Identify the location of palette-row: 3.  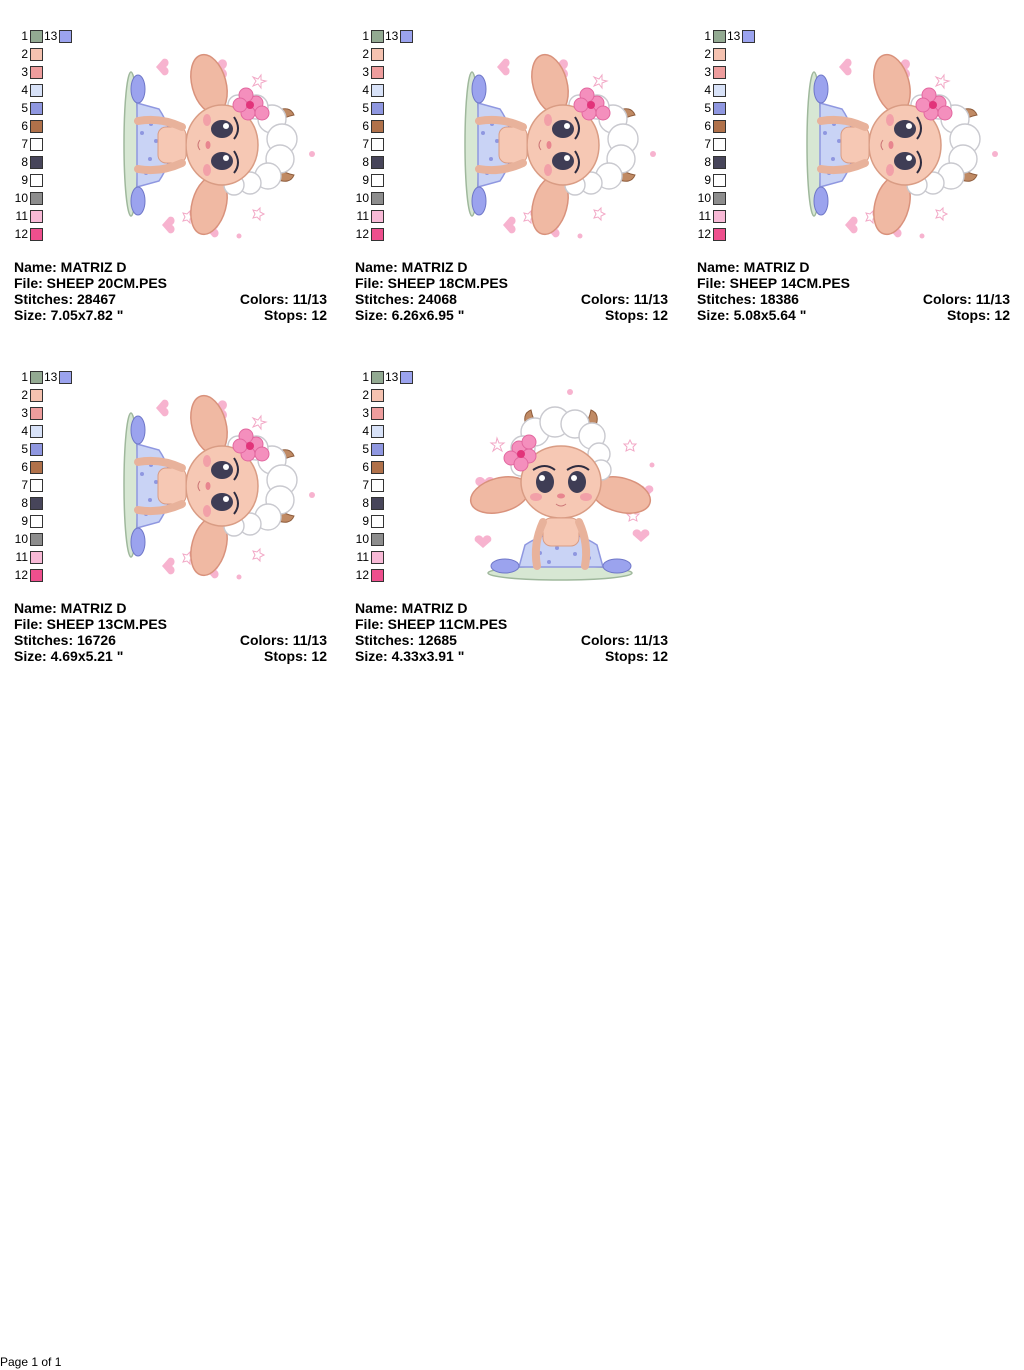
(369, 413).